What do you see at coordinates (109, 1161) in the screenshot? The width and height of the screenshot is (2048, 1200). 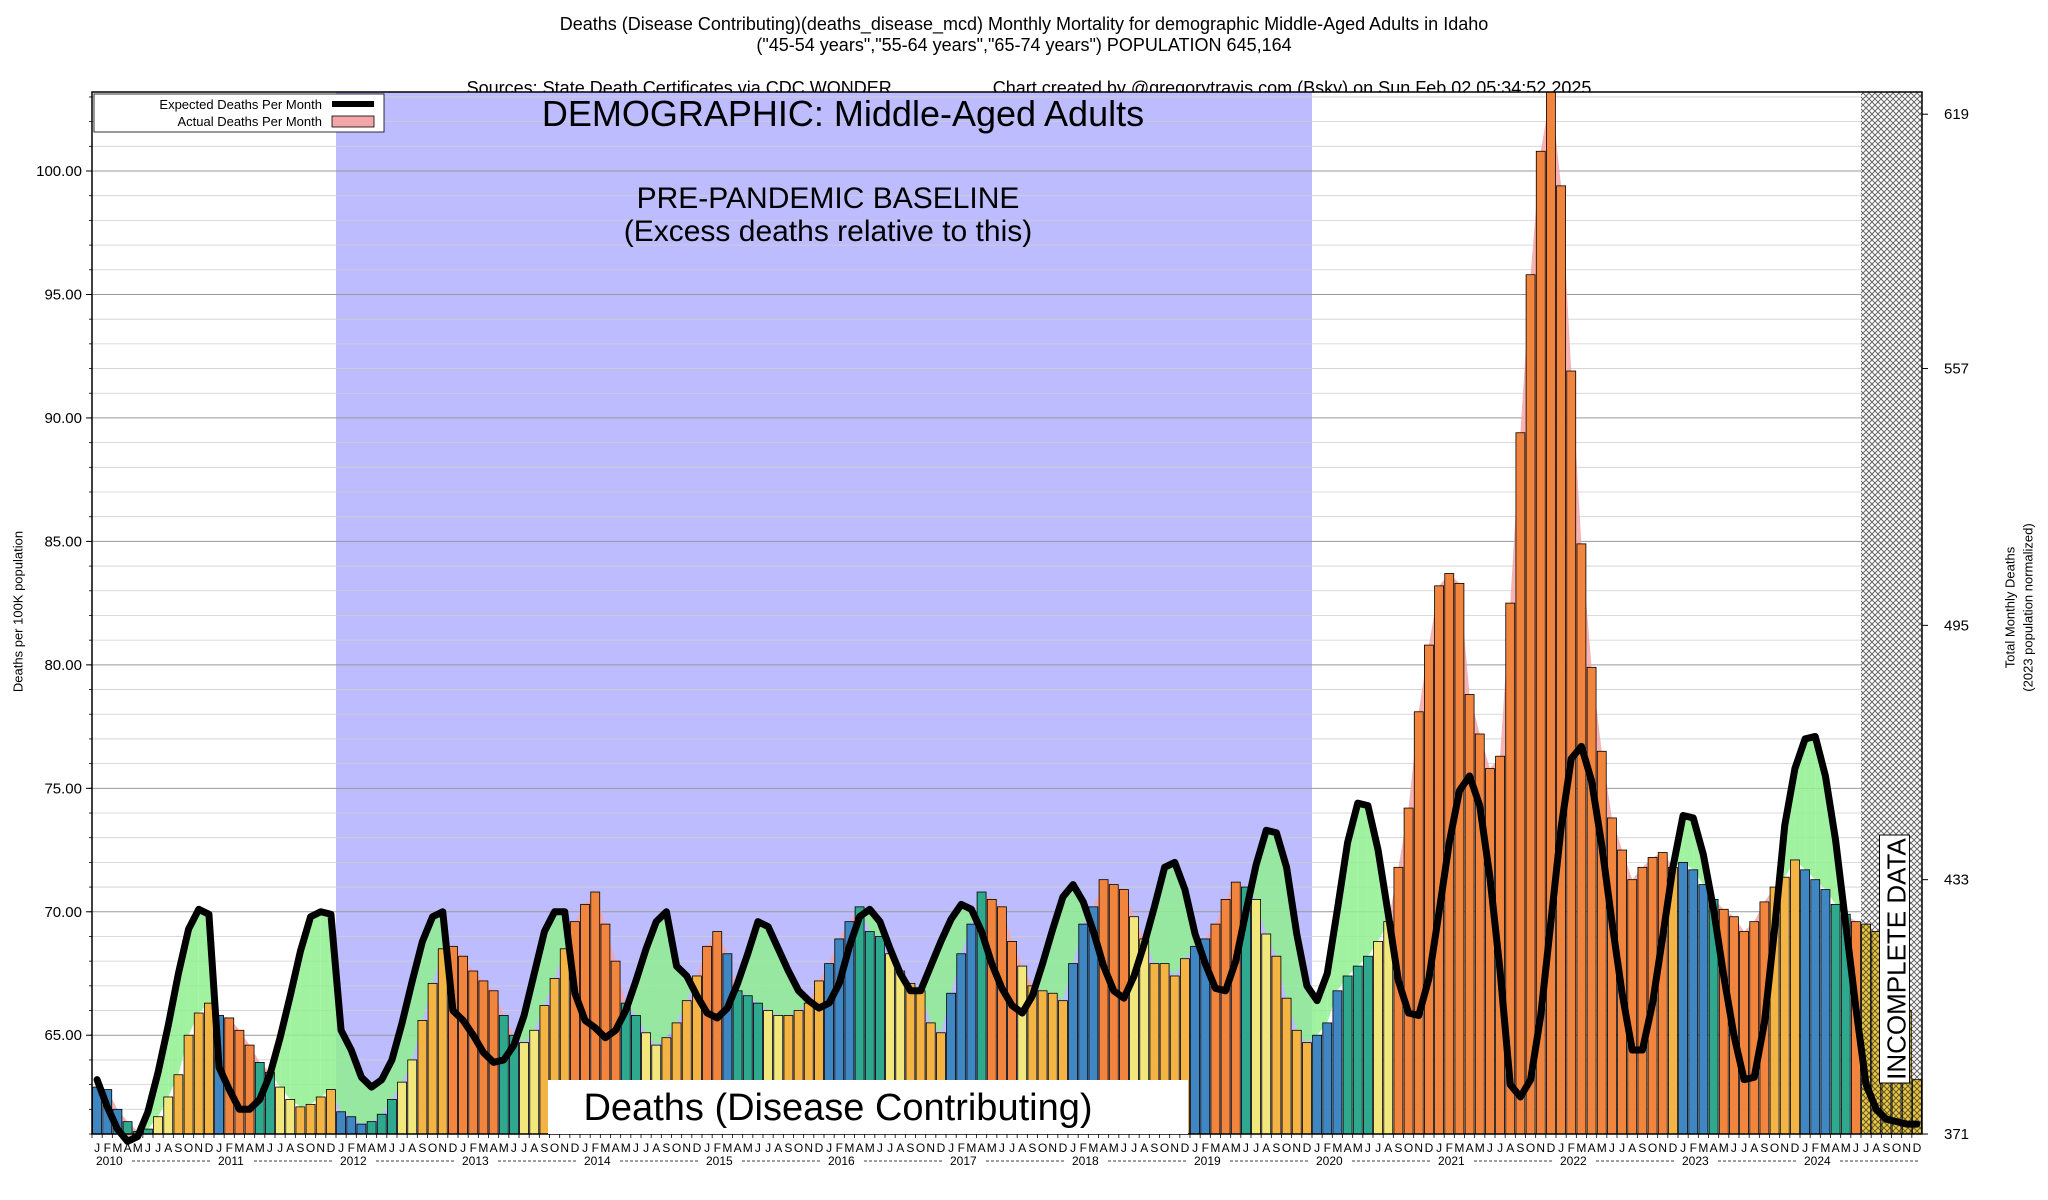 I see `x-year-label: 2010` at bounding box center [109, 1161].